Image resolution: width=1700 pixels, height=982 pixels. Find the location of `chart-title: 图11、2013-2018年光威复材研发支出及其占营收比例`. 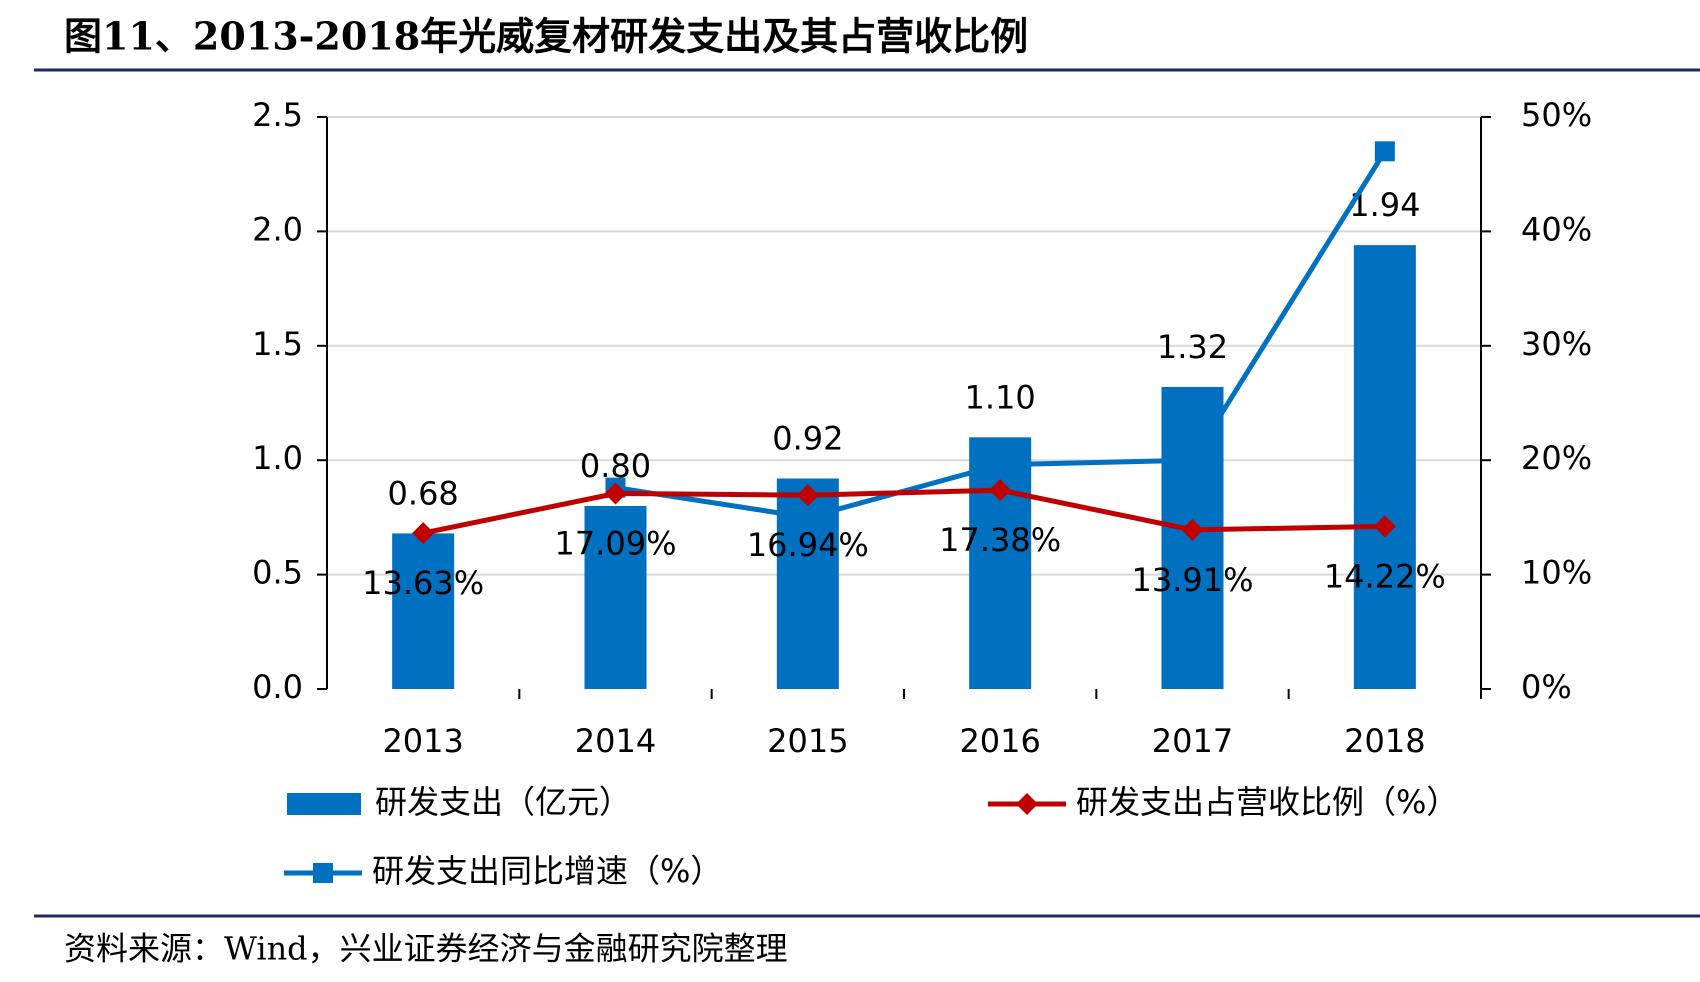

chart-title: 图11、2013-2018年光威复材研发支出及其占营收比例 is located at coordinates (546, 36).